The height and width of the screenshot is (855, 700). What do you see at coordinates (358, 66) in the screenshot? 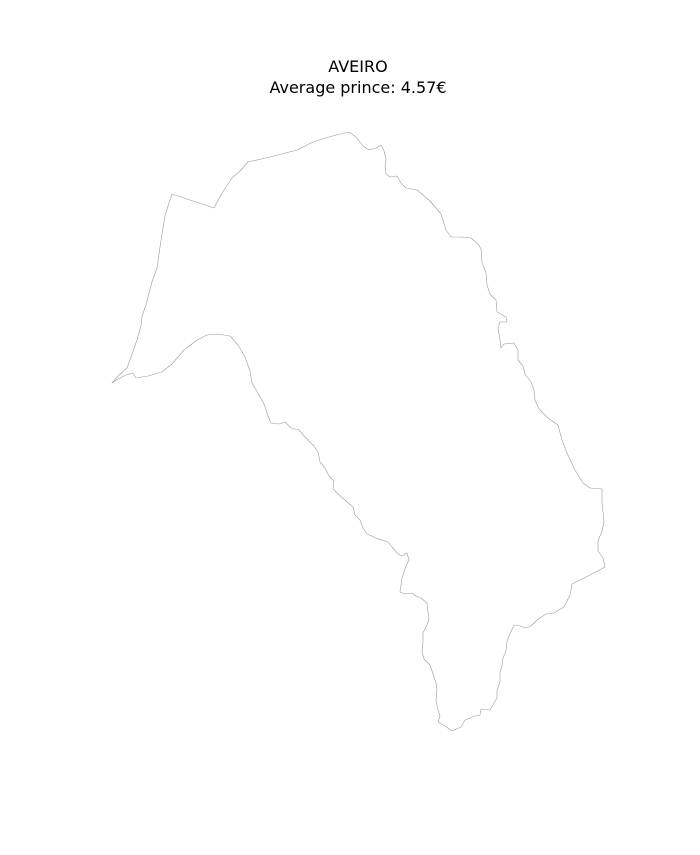
I see `map-title: AVEIRO` at bounding box center [358, 66].